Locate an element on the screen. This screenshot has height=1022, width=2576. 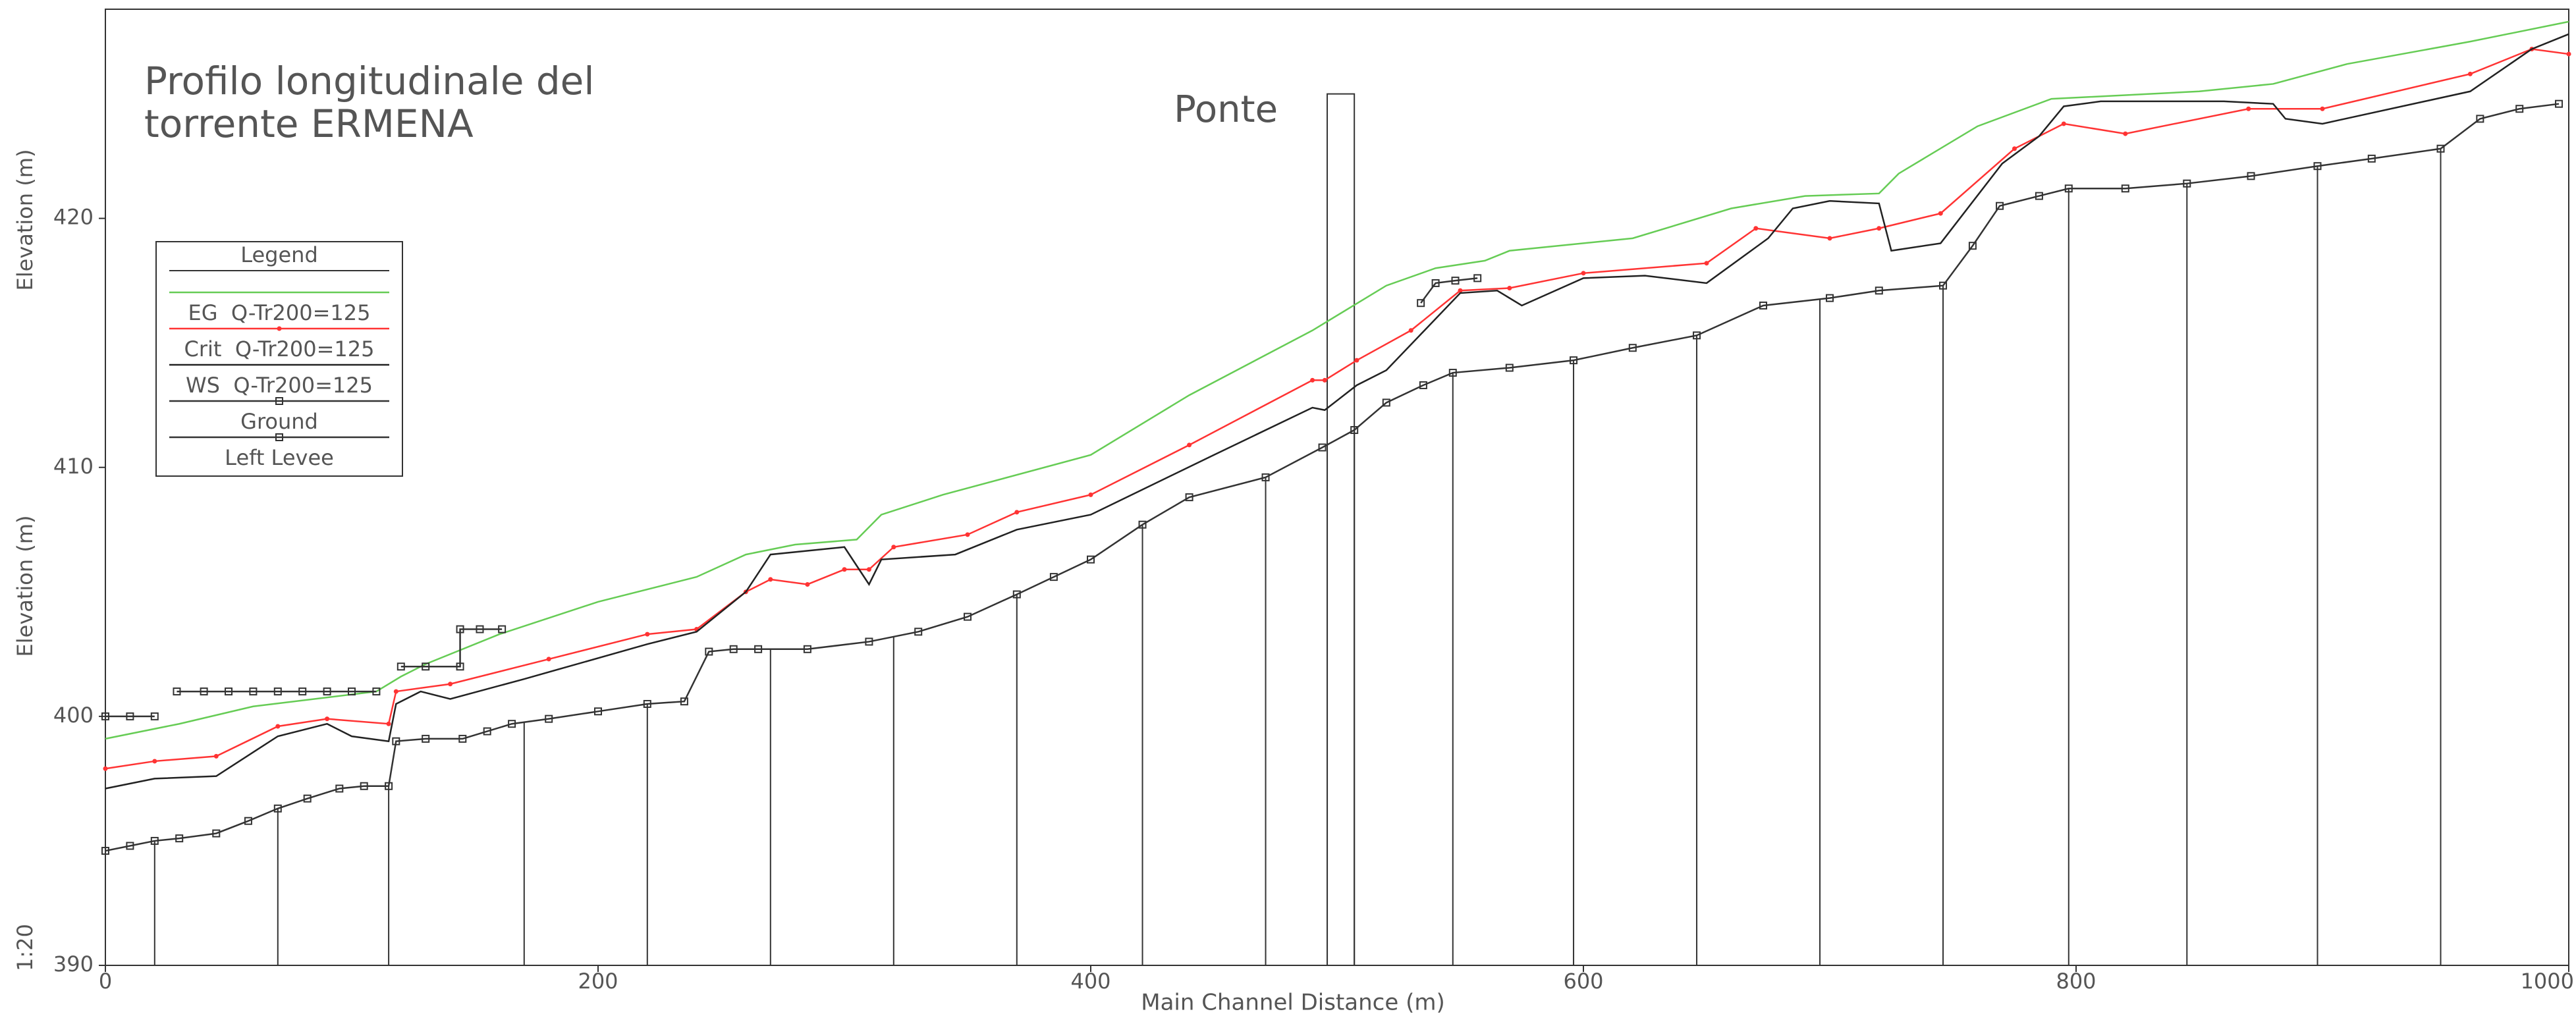
scale-label: 1:20 is located at coordinates (25, 947).